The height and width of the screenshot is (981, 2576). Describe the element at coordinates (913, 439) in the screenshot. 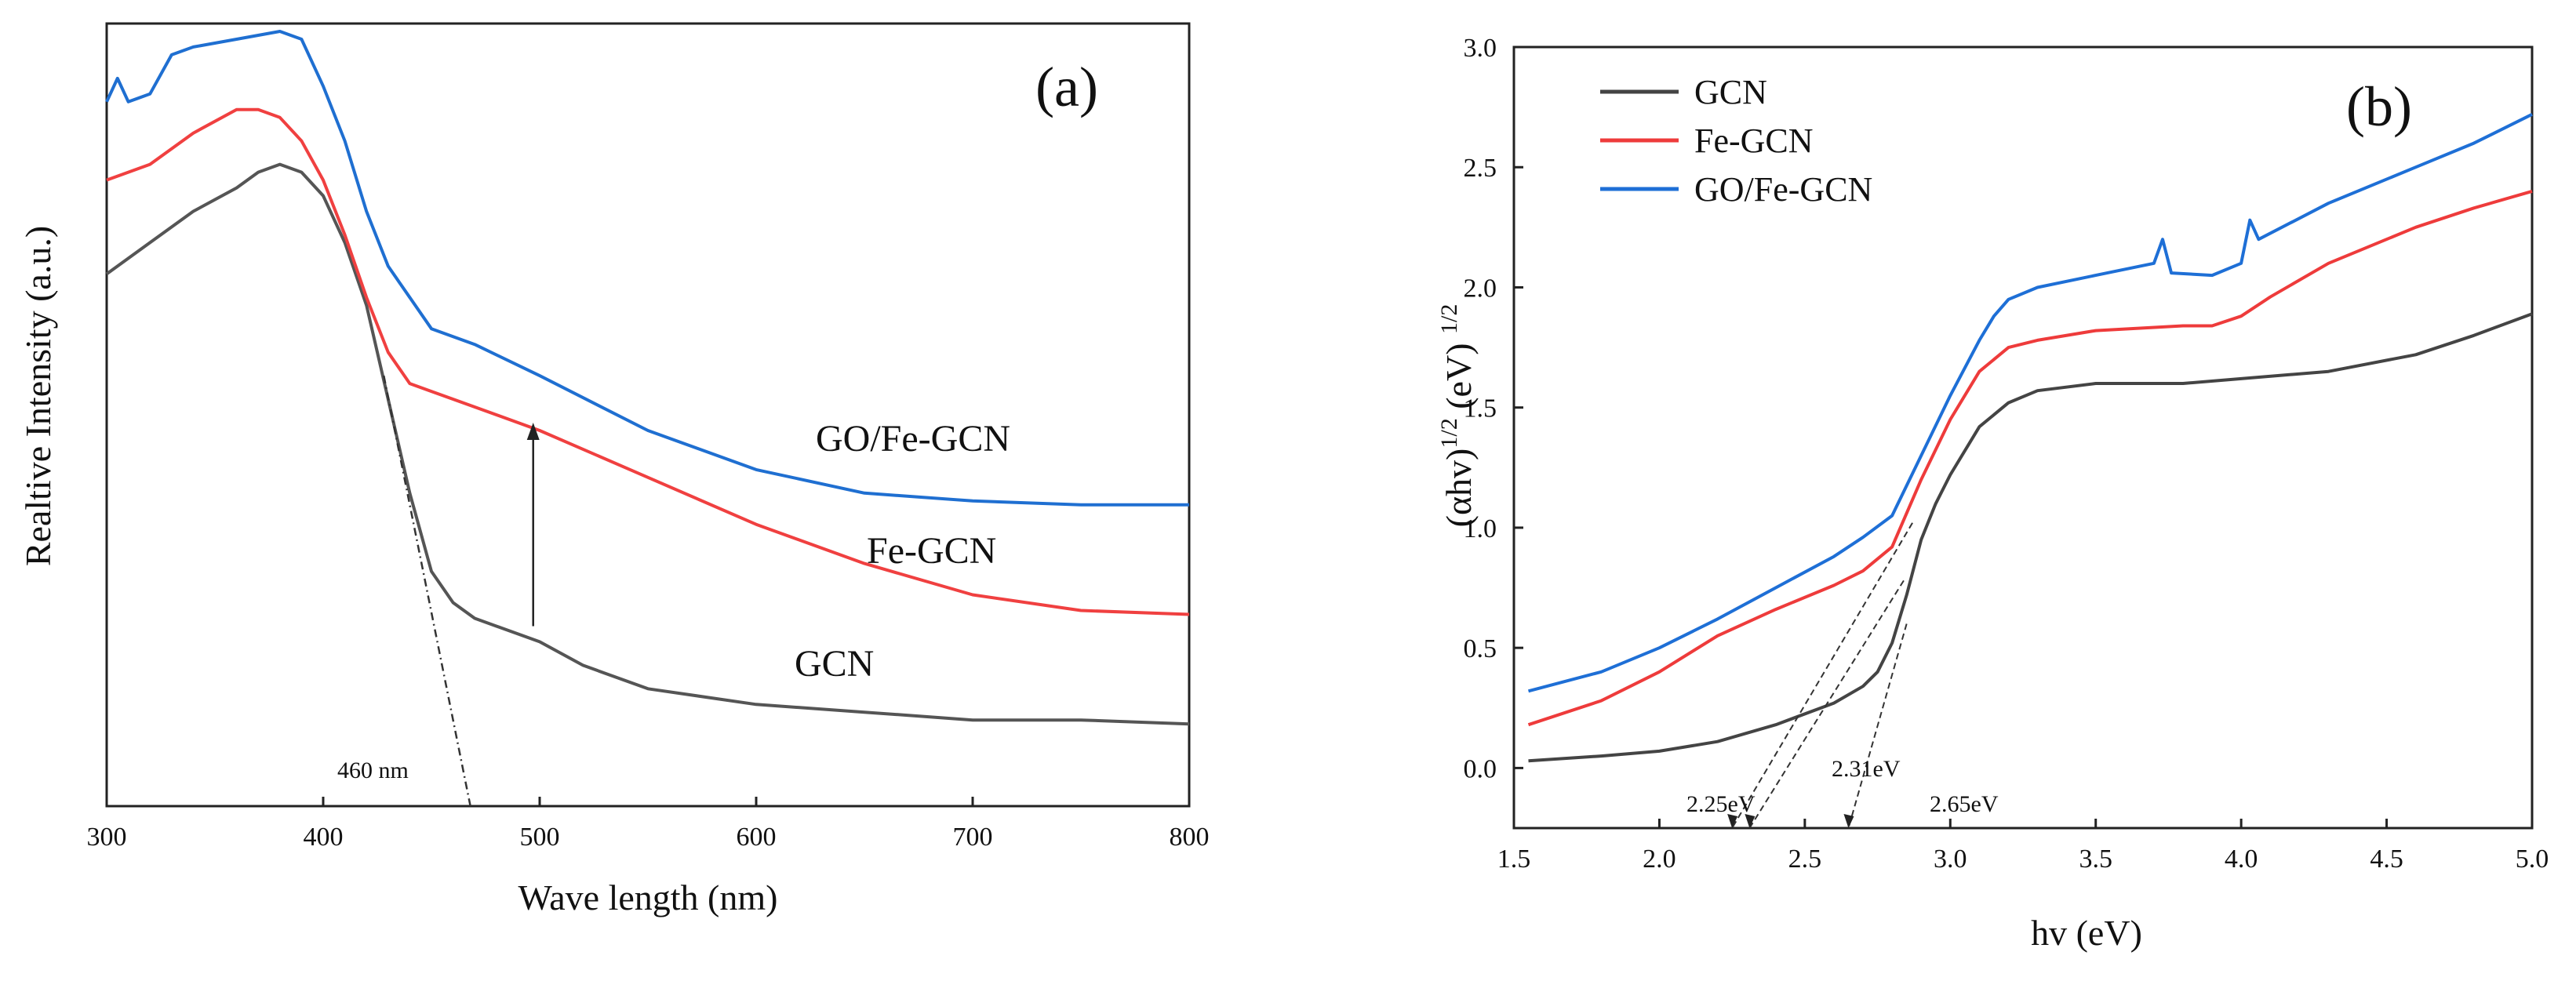

I see `series-label-go-fe-gcn: GO/Fe-GCN` at that location.